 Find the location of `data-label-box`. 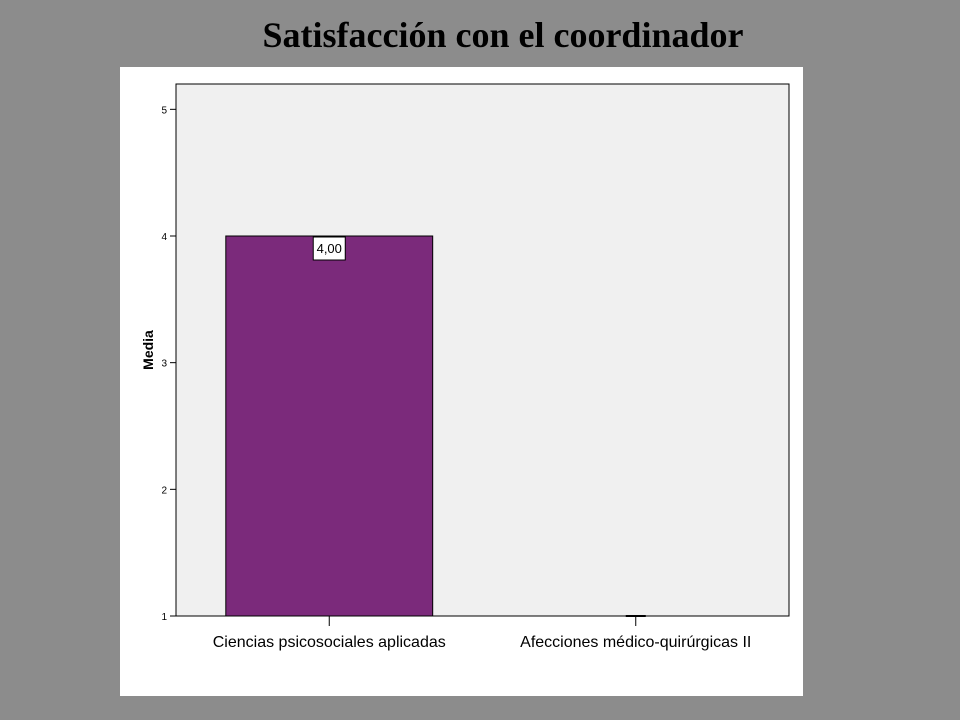

data-label-box is located at coordinates (329, 248).